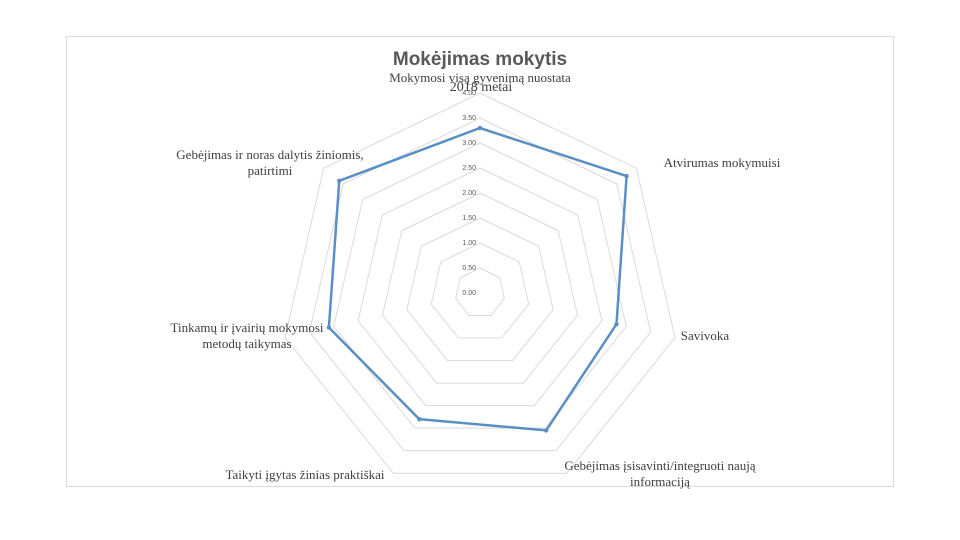 The height and width of the screenshot is (540, 960). Describe the element at coordinates (469, 93) in the screenshot. I see `tick-label: 4.00` at that location.